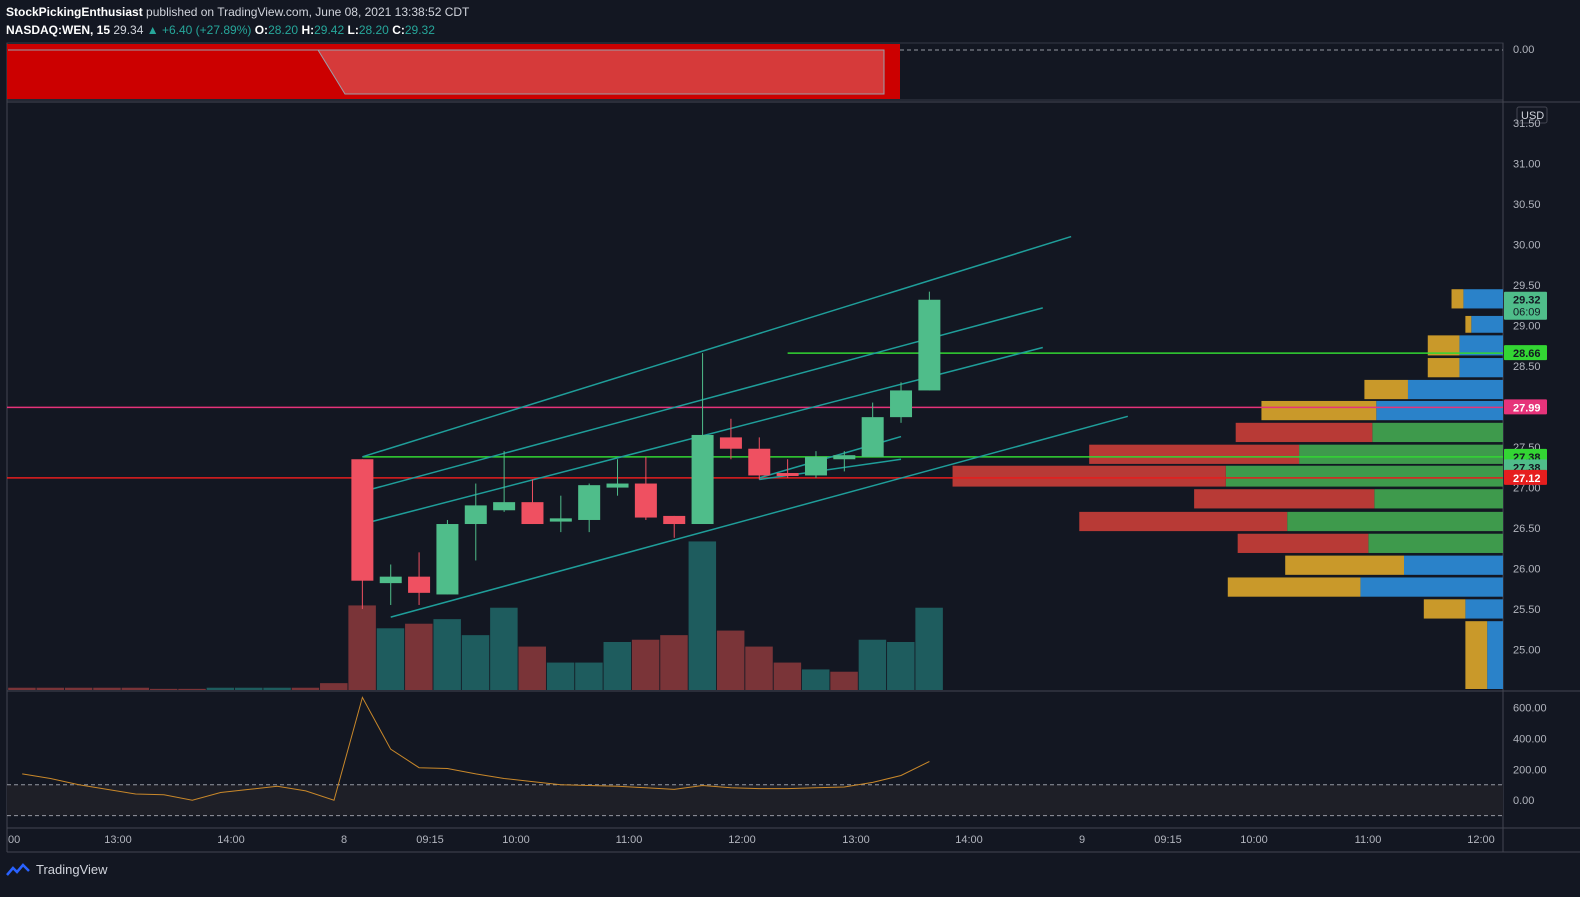 The width and height of the screenshot is (1580, 897). What do you see at coordinates (969, 840) in the screenshot?
I see `time-tick-9: 14:00` at bounding box center [969, 840].